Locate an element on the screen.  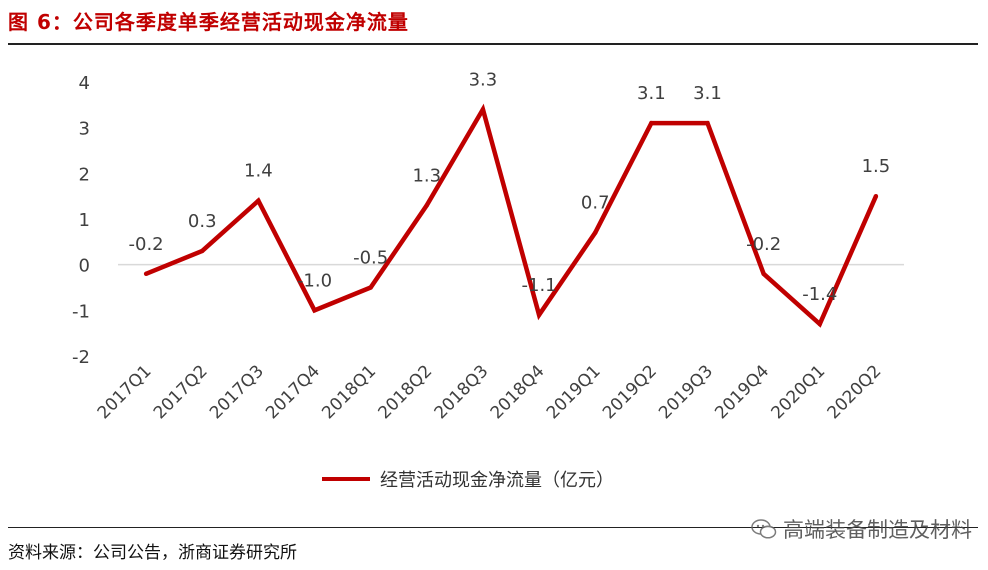
y-tick-label: 0 is located at coordinates (84, 266).